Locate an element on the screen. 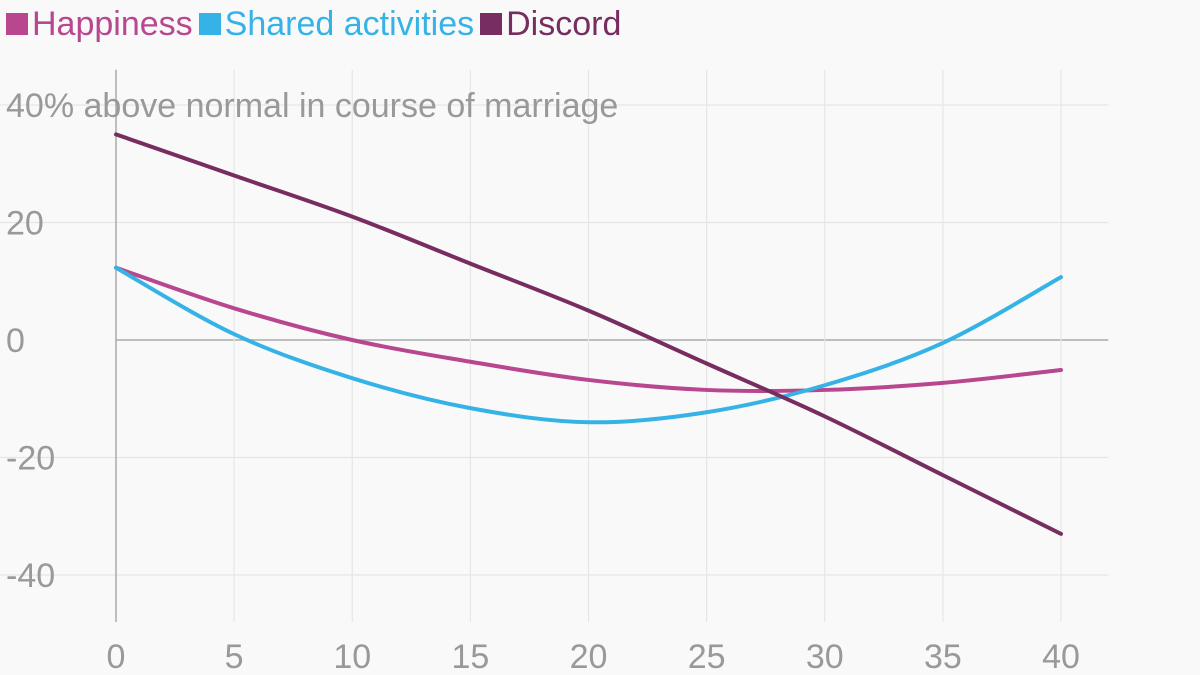 The height and width of the screenshot is (675, 1200). legend-item-discord: Discord is located at coordinates (550, 24).